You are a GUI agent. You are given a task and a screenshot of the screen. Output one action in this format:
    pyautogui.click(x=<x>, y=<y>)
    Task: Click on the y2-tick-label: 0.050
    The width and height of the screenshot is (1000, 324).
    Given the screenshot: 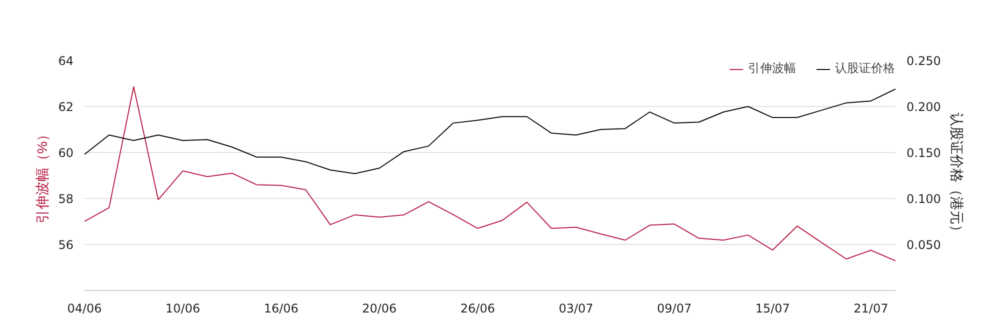 What is the action you would take?
    pyautogui.click(x=923, y=245)
    